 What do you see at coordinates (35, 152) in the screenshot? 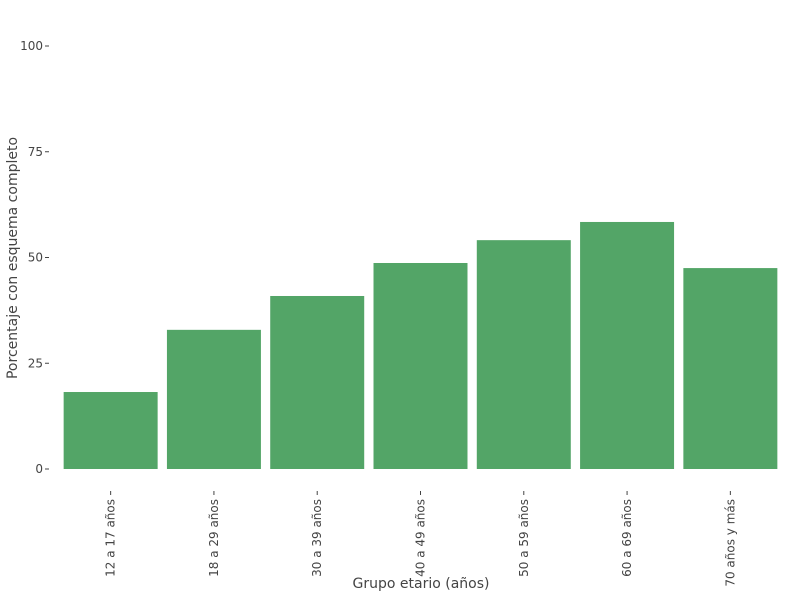
I see `y-tick-label: 75` at bounding box center [35, 152].